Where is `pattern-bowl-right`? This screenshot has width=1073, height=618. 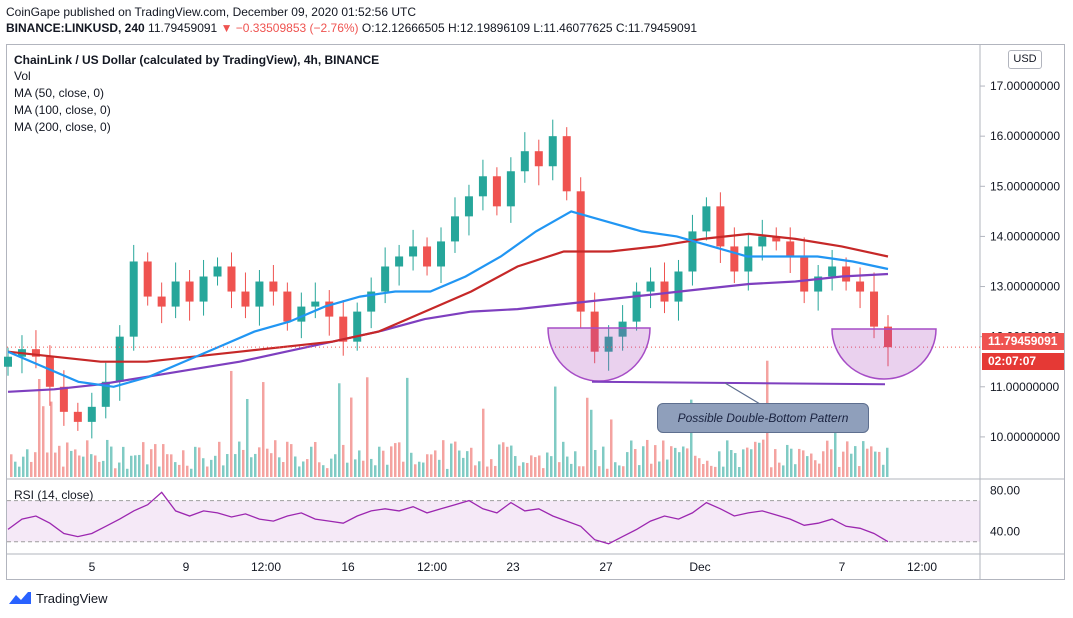 pattern-bowl-right is located at coordinates (884, 354).